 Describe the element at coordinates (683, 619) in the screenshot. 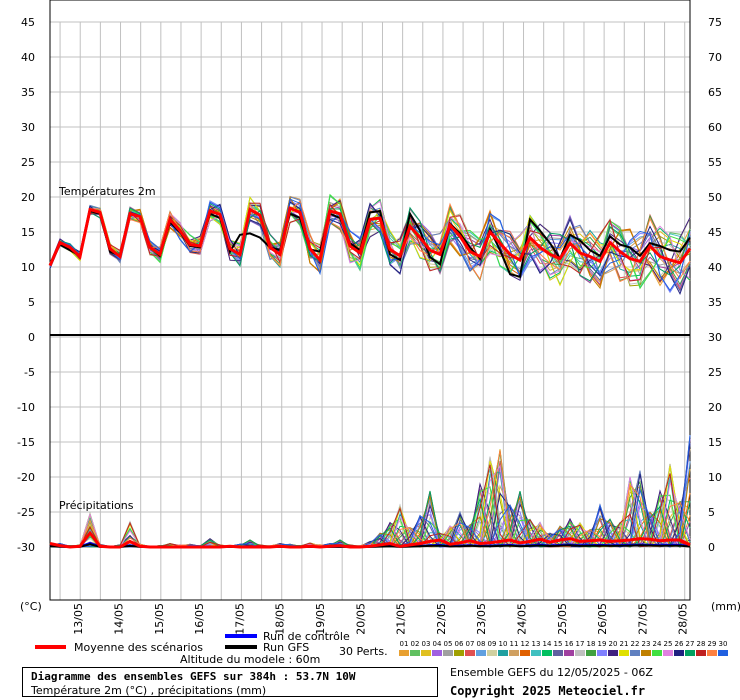

I see `x-tick-label: 28/05` at that location.